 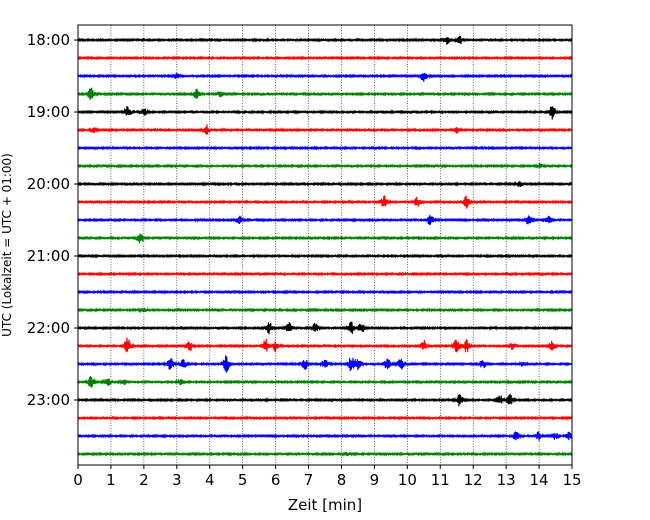 What do you see at coordinates (342, 480) in the screenshot?
I see `x-tick-label: 8` at bounding box center [342, 480].